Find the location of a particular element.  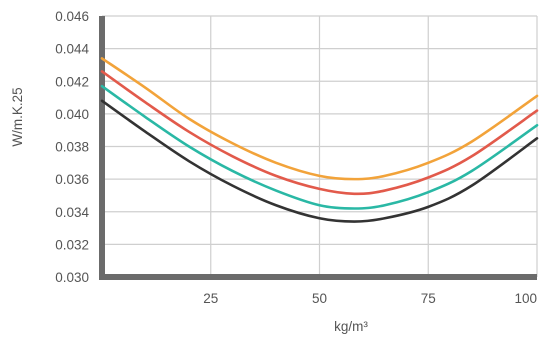

y-tick-label: 0.038 is located at coordinates (72, 147).